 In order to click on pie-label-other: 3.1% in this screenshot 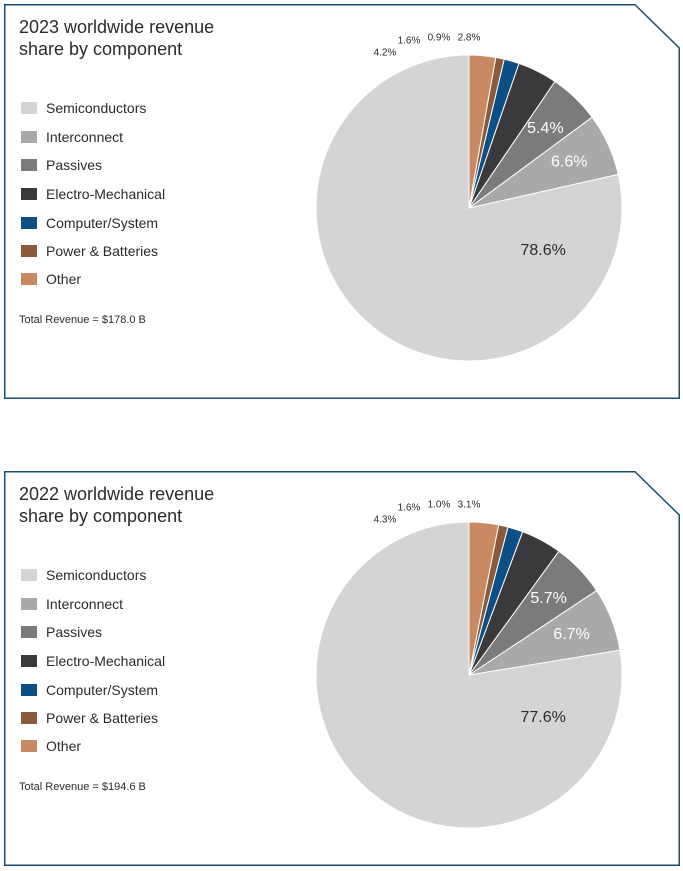, I will do `click(469, 505)`.